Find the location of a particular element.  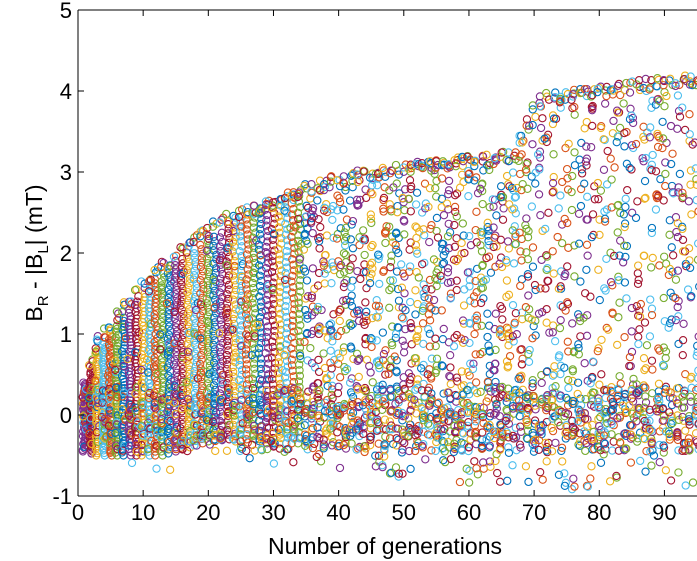

x-tick-label: 60 is located at coordinates (469, 512).